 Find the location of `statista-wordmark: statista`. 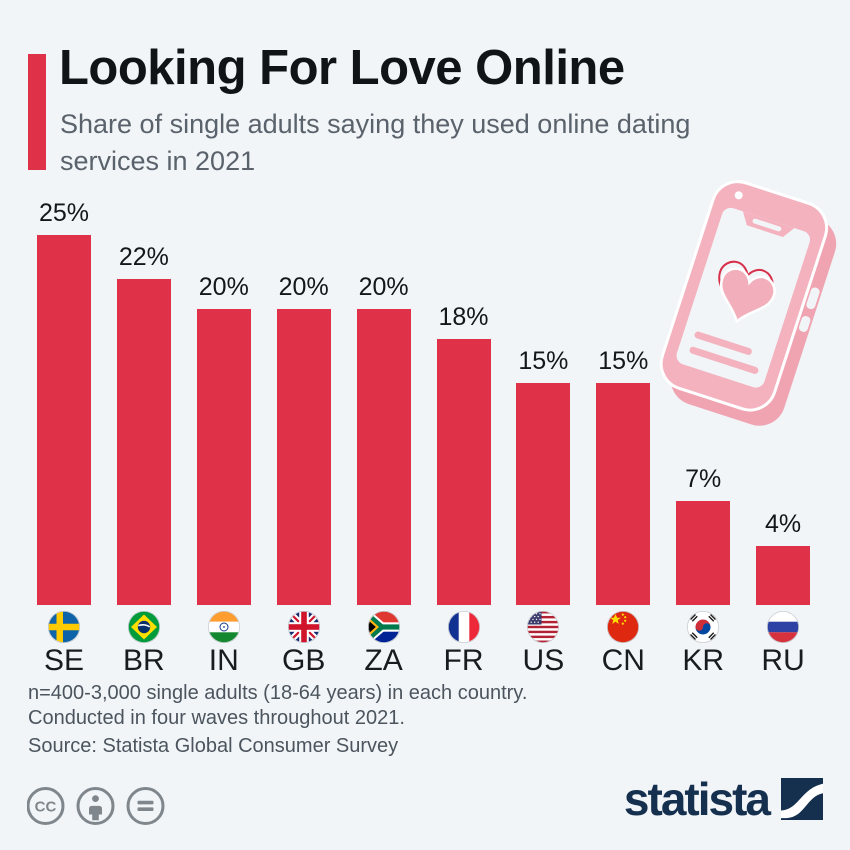

statista-wordmark: statista is located at coordinates (697, 799).